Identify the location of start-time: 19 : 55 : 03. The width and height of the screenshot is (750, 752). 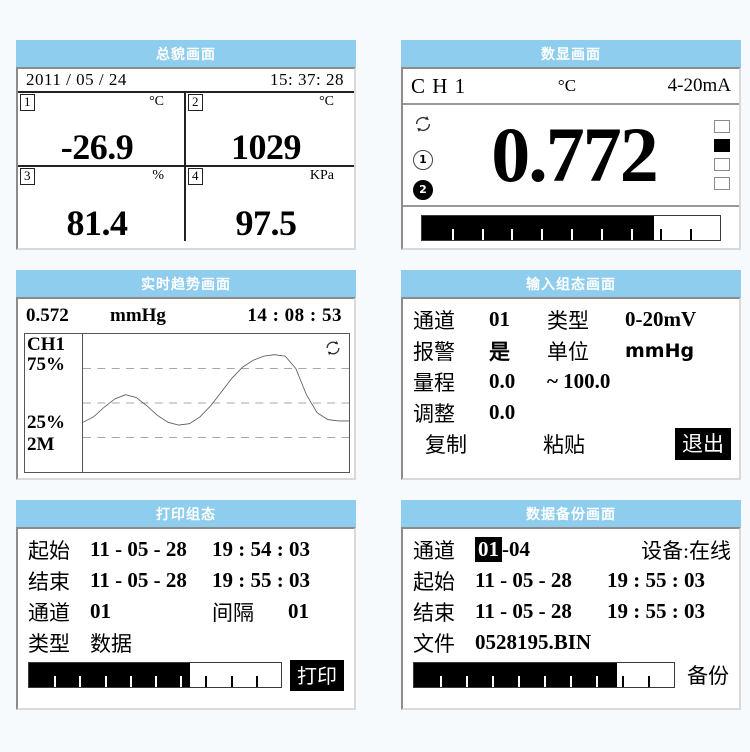
(656, 580).